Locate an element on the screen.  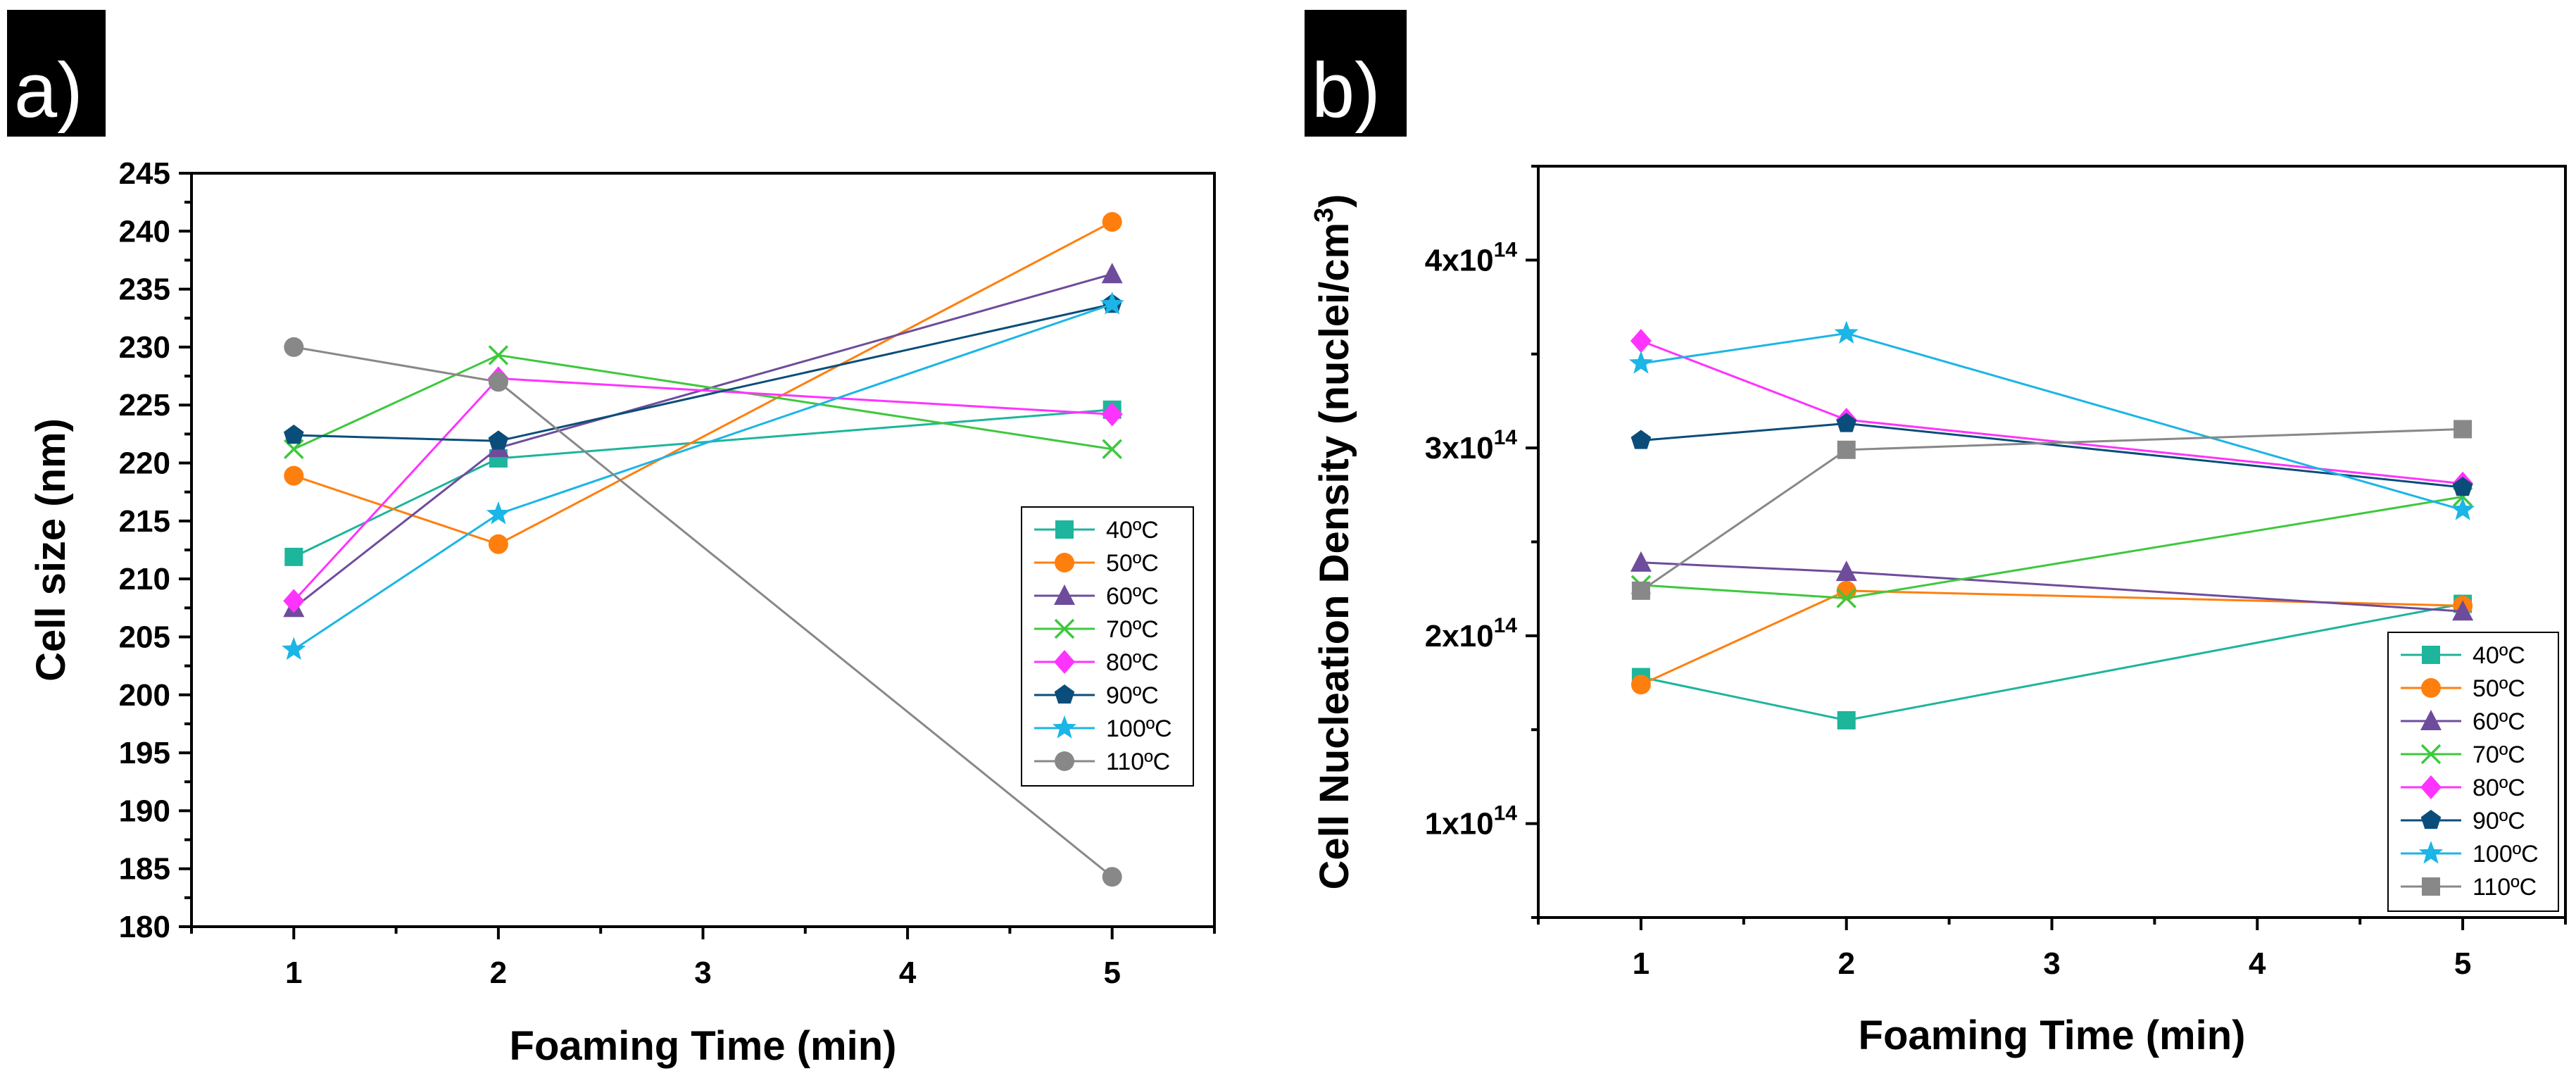
series-60-c is located at coordinates (2052, 586).